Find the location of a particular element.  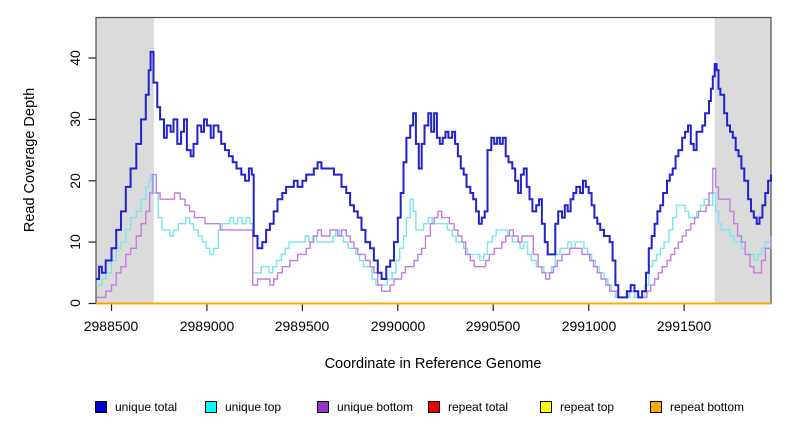

legend-item-unique-bottom: unique bottom is located at coordinates (365, 407).